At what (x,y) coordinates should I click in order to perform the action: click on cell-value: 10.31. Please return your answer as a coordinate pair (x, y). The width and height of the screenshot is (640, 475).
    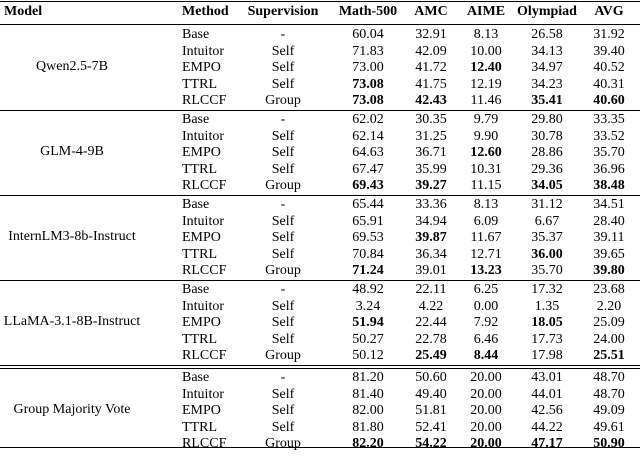
    Looking at the image, I should click on (486, 169).